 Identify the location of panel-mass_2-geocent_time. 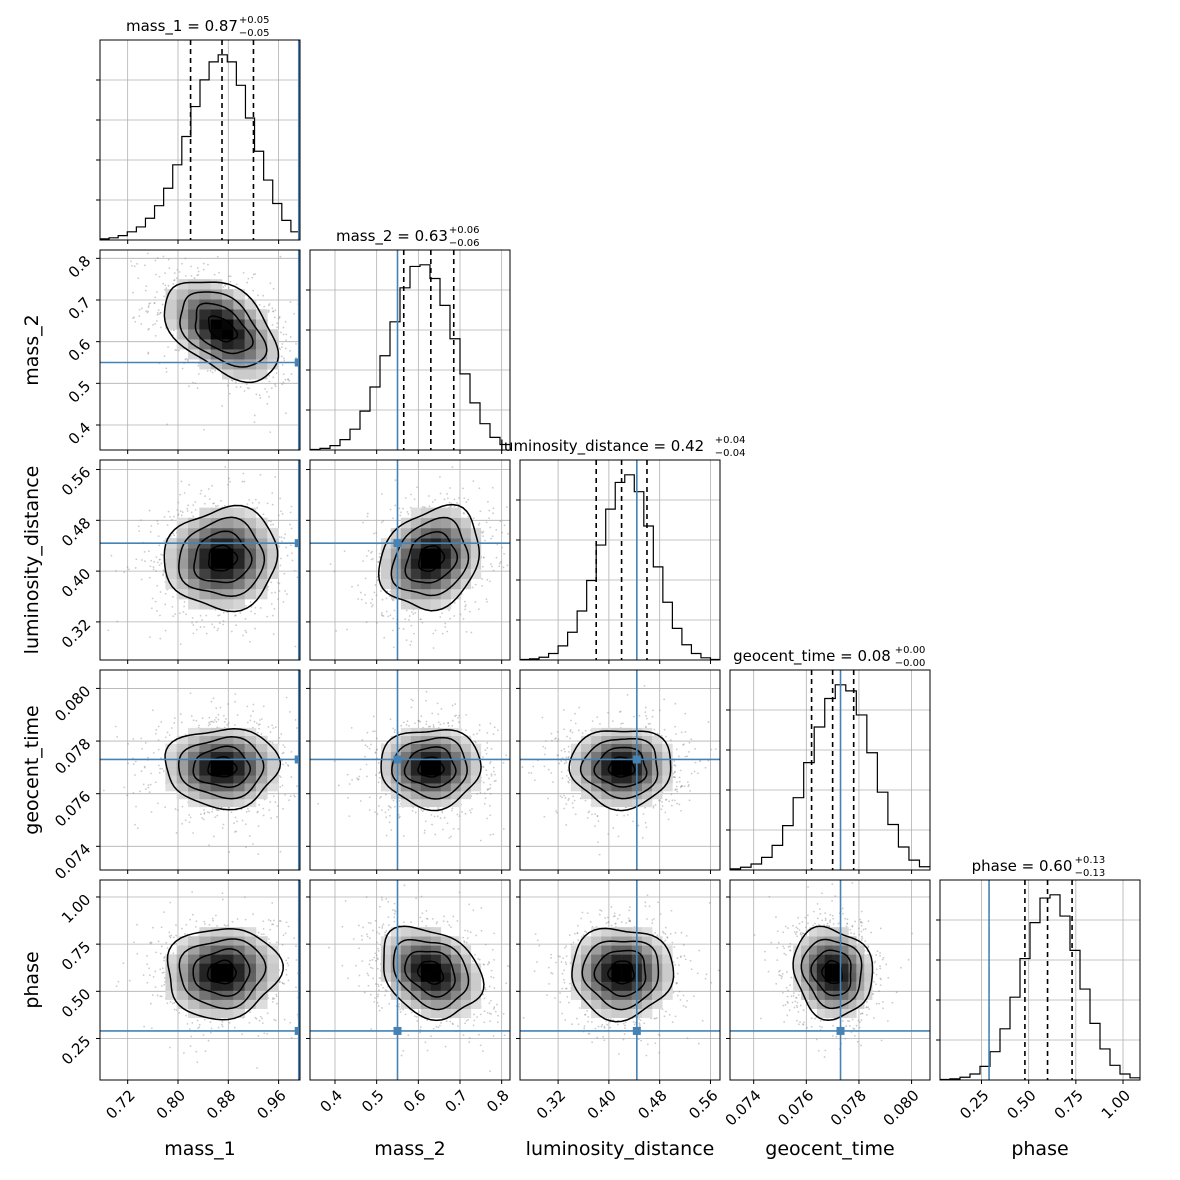
(408, 771).